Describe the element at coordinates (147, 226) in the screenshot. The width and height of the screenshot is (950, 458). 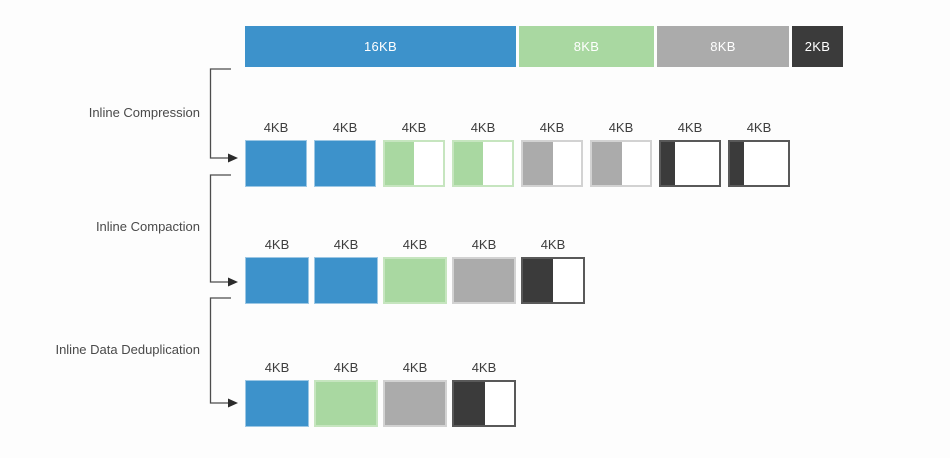
I see `stage-label-inline-compaction: Inline Compaction` at that location.